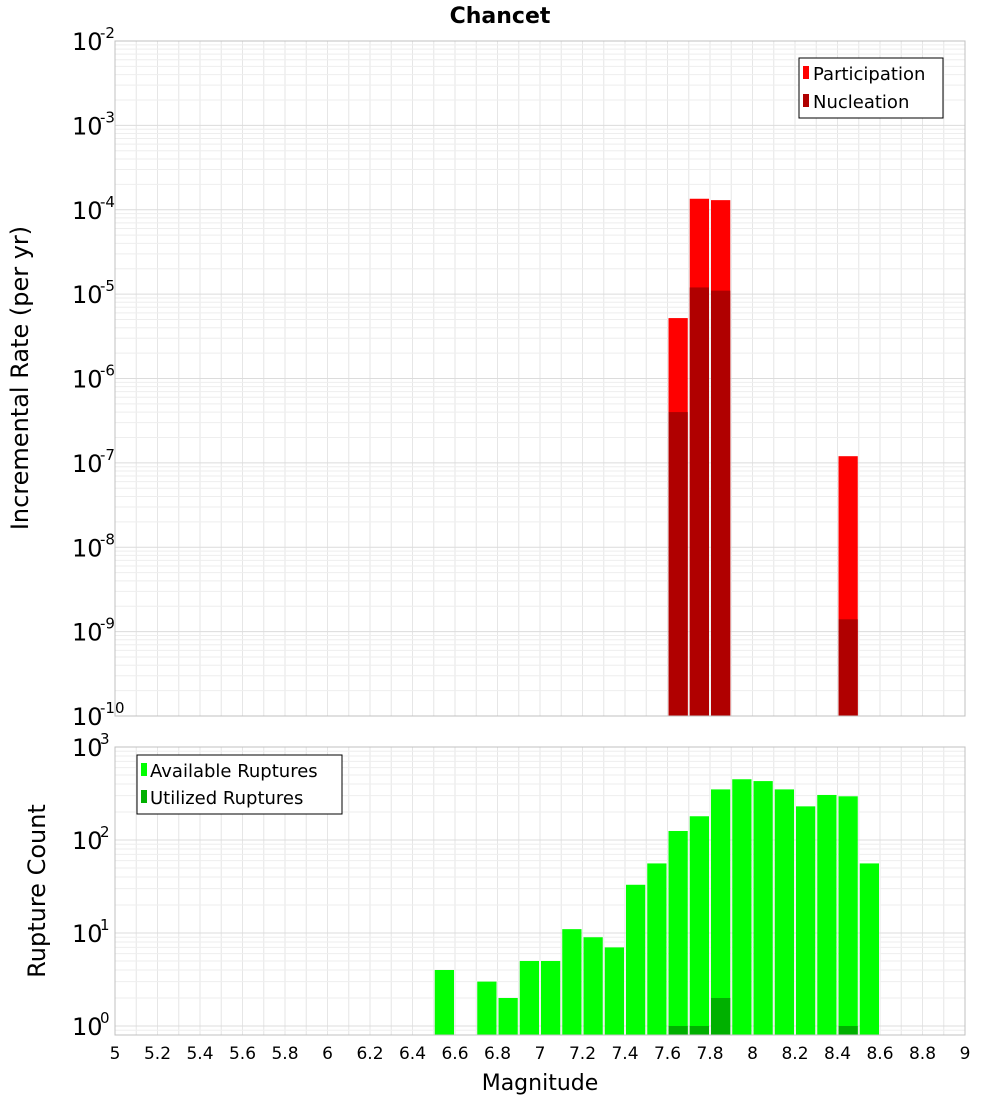 Image resolution: width=1000 pixels, height=1100 pixels. I want to click on x-tick-label: 6.2, so click(369, 1054).